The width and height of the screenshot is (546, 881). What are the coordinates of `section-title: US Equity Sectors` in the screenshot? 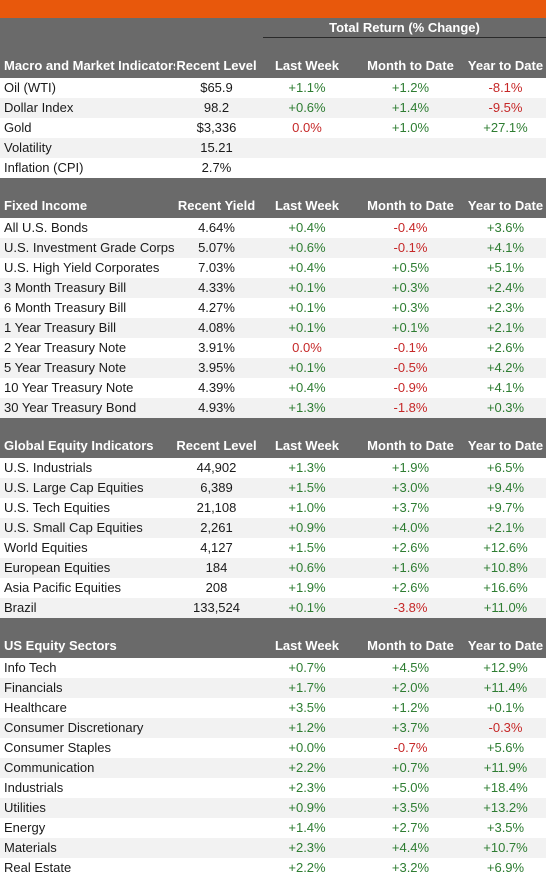 It's located at (60, 645).